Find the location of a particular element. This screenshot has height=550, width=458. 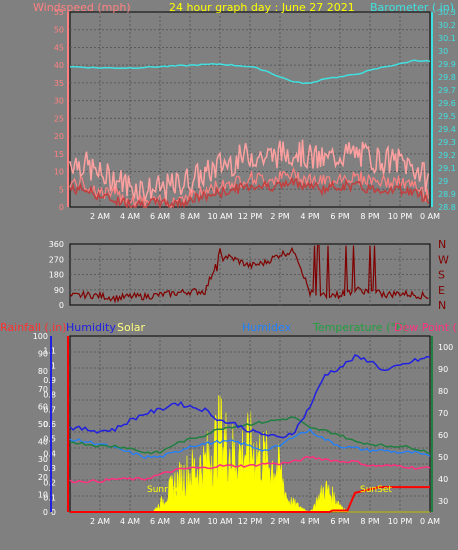

percent-tick-label: 20 is located at coordinates (43, 477).